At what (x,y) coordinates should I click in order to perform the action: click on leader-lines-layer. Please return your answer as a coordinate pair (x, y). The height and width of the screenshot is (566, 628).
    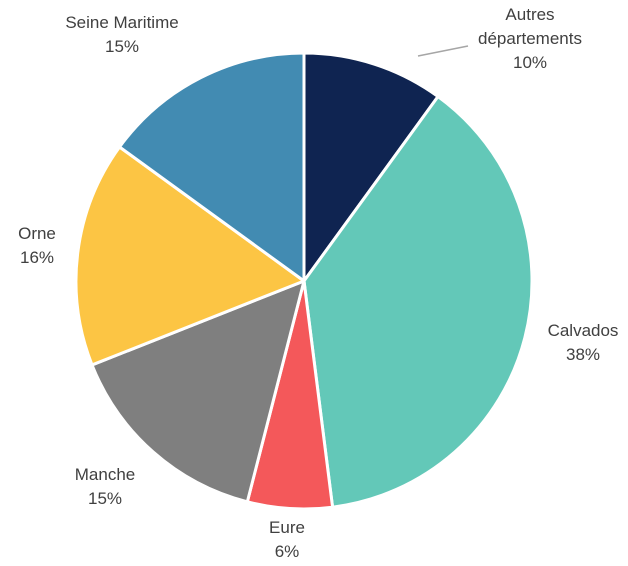
    Looking at the image, I should click on (443, 51).